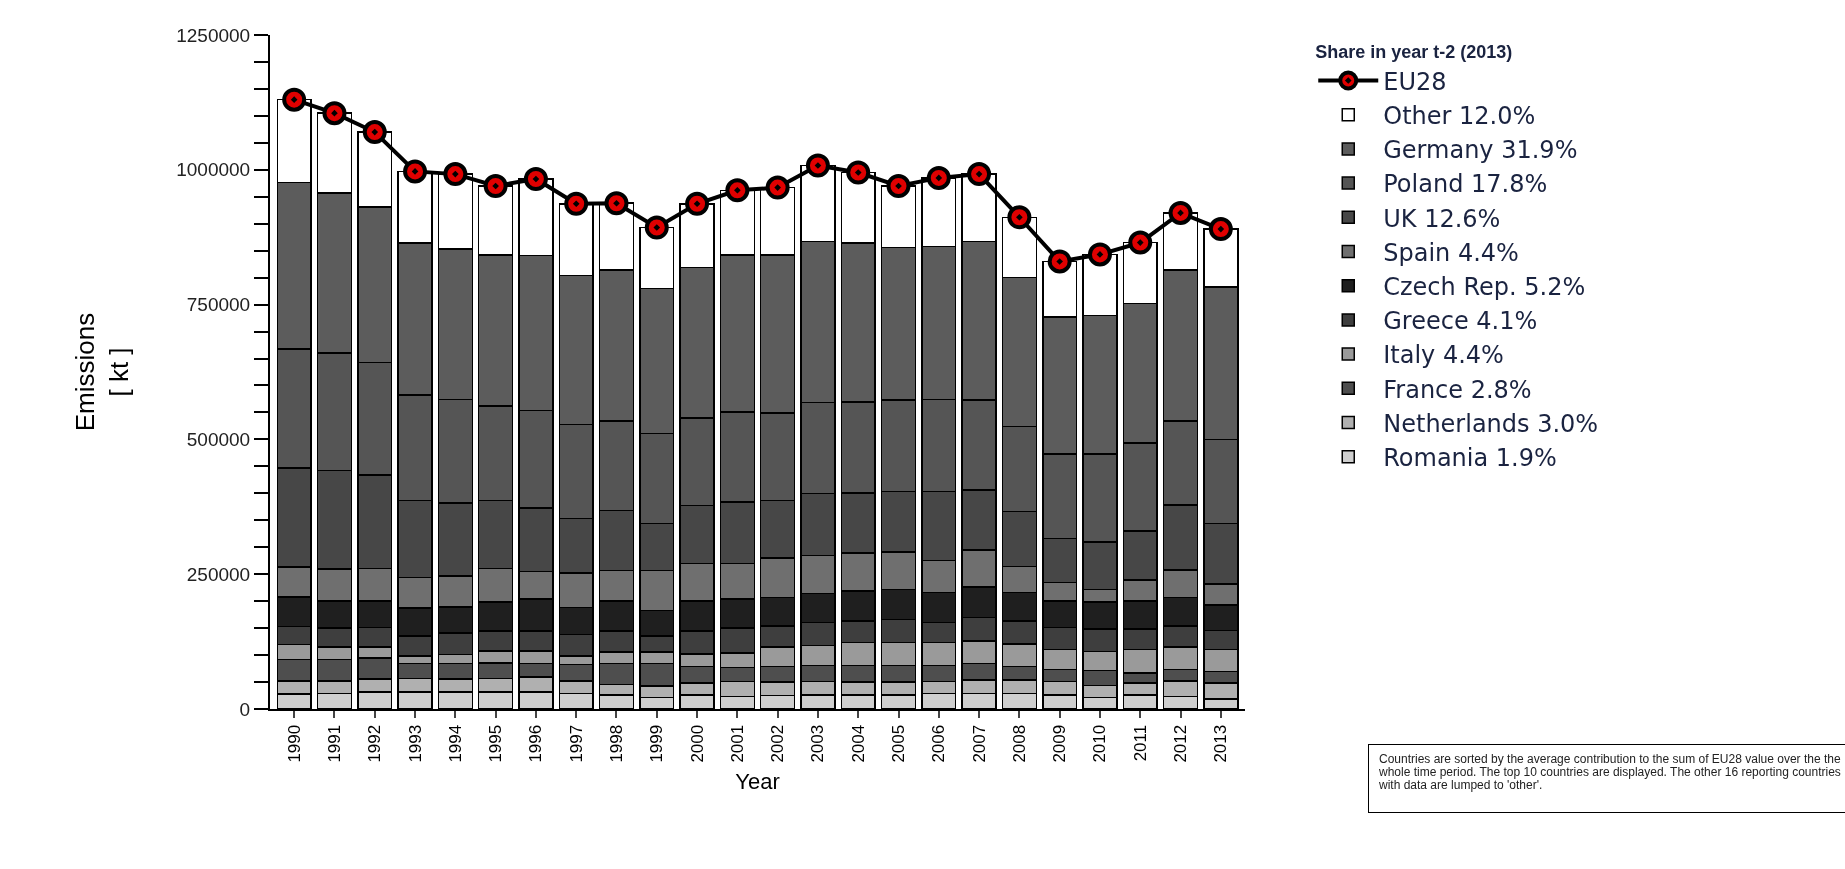  What do you see at coordinates (218, 305) in the screenshot?
I see `y-tick-label: 750000` at bounding box center [218, 305].